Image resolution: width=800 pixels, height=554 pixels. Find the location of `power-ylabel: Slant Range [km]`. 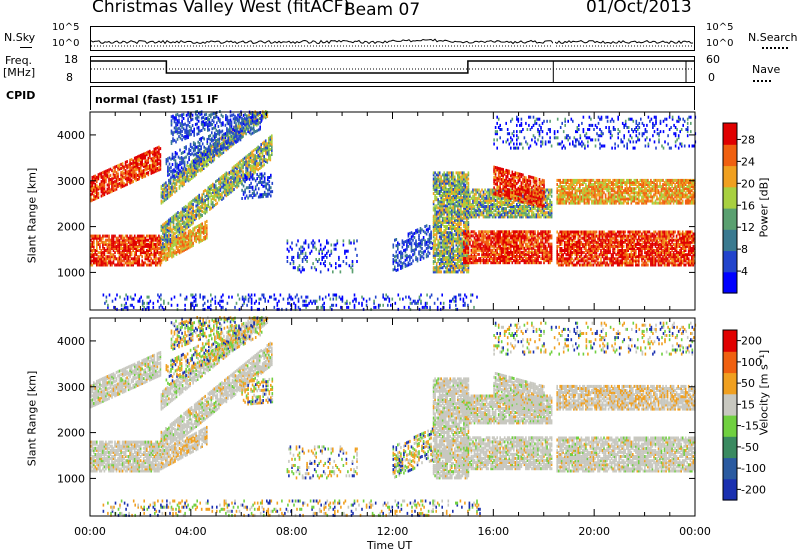

power-ylabel: Slant Range [km] is located at coordinates (32, 215).